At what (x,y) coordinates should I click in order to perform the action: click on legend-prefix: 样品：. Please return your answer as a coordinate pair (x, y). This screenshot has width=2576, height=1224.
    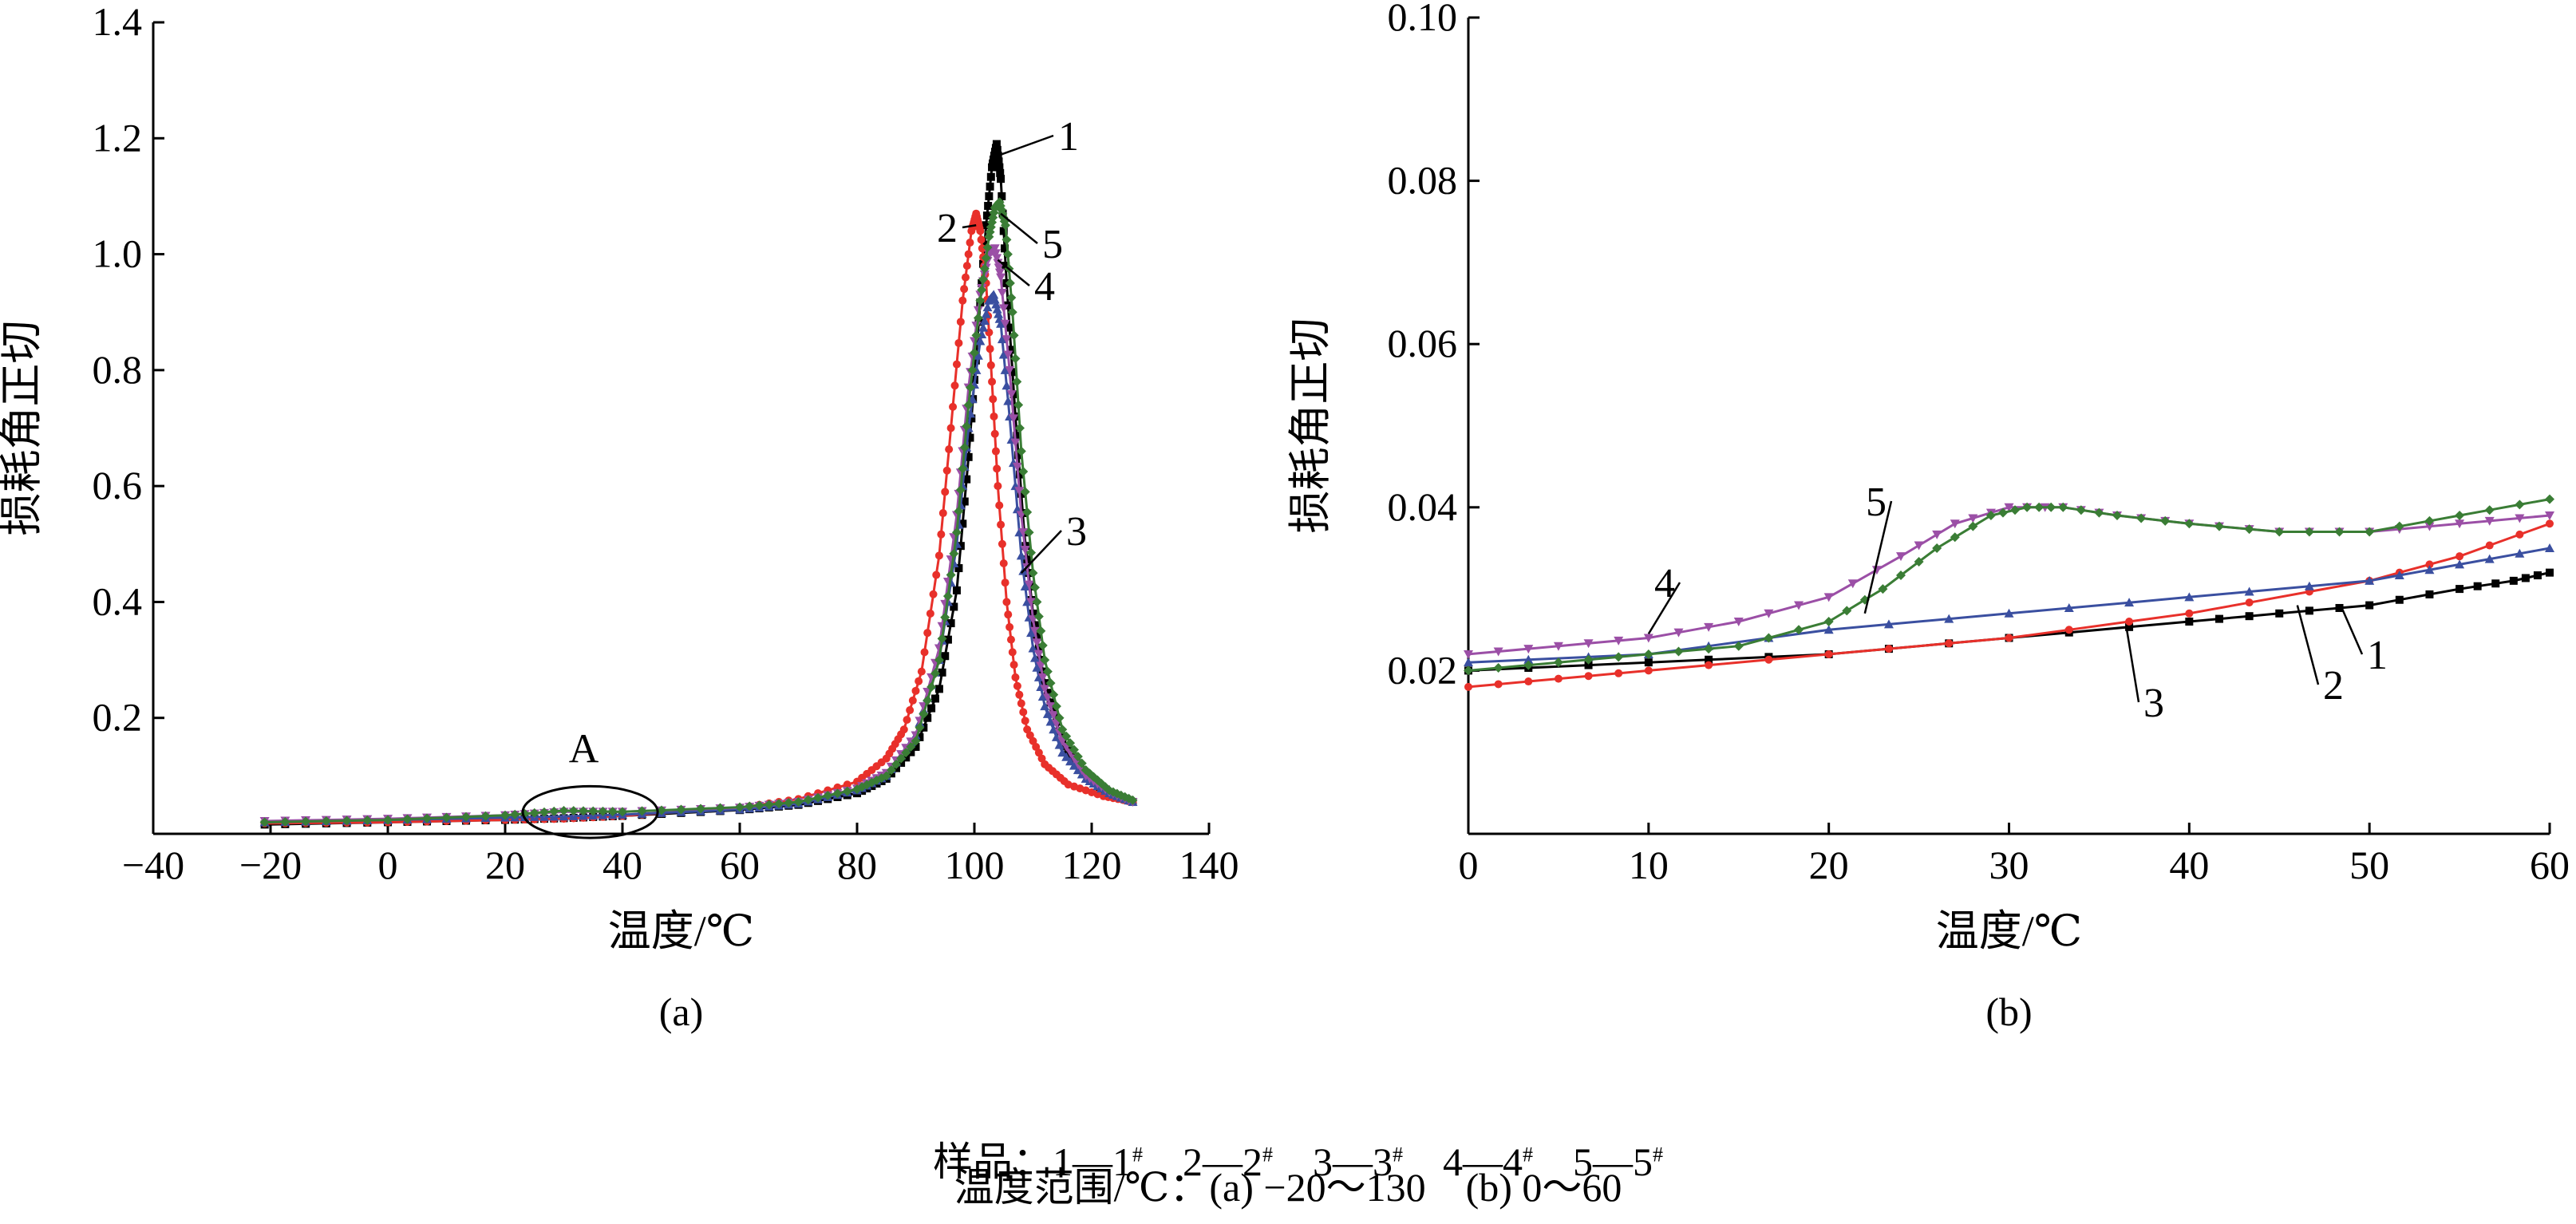
    Looking at the image, I should click on (993, 1161).